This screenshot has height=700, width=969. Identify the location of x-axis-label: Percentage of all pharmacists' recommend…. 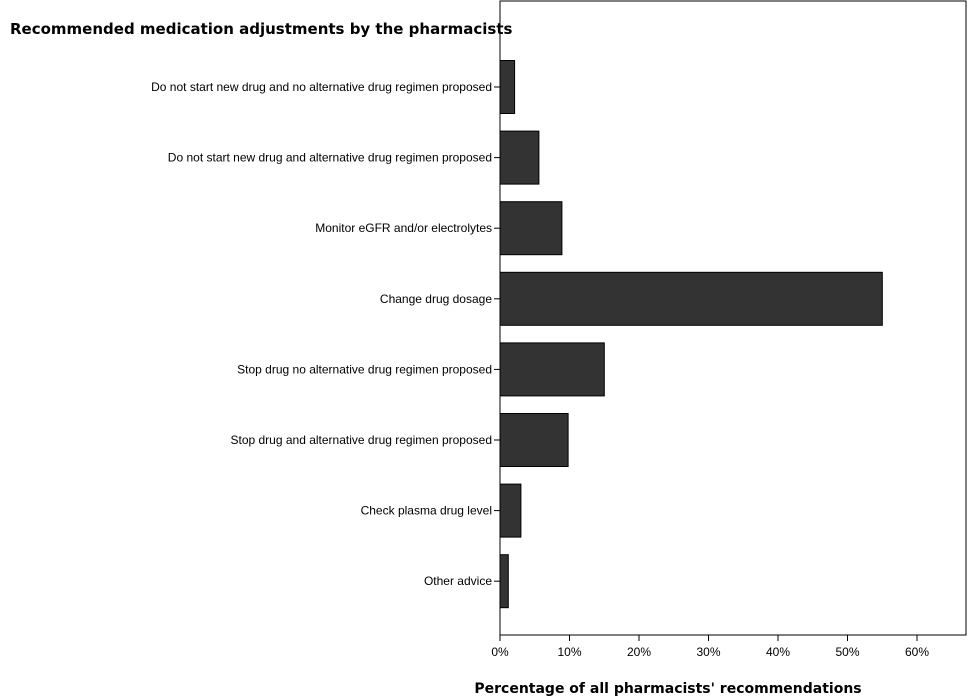
(667, 689).